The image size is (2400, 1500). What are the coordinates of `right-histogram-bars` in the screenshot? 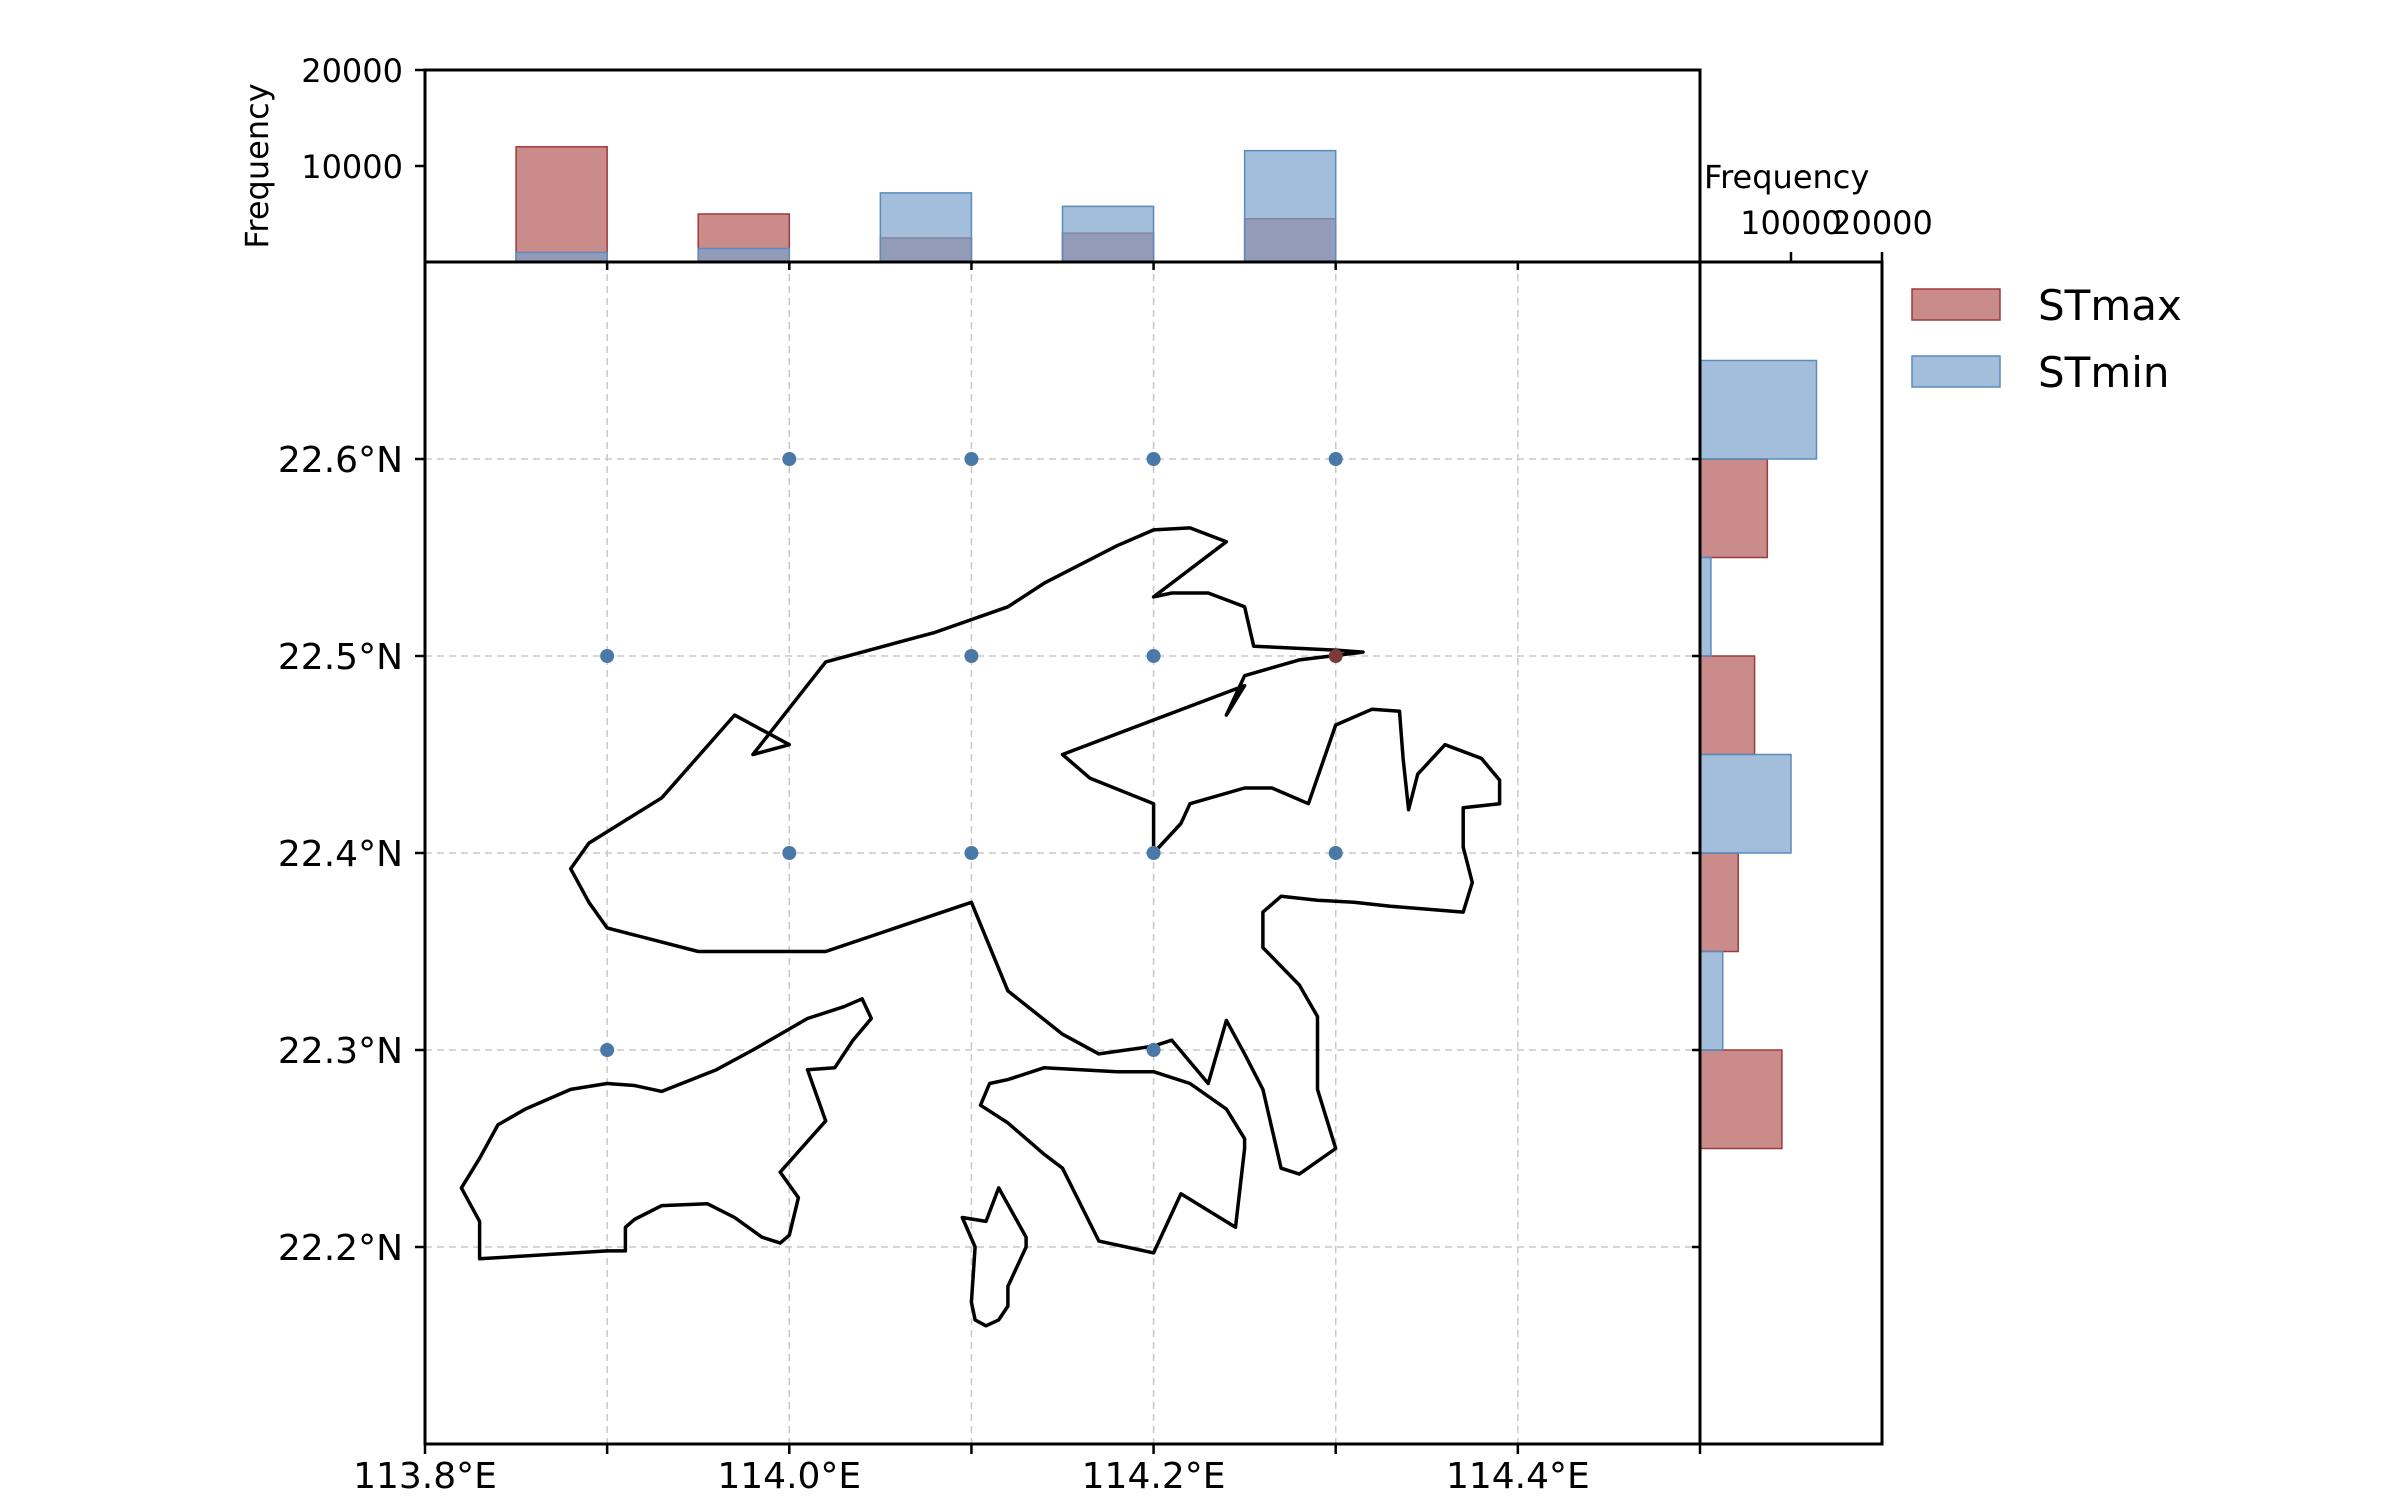 It's located at (1758, 754).